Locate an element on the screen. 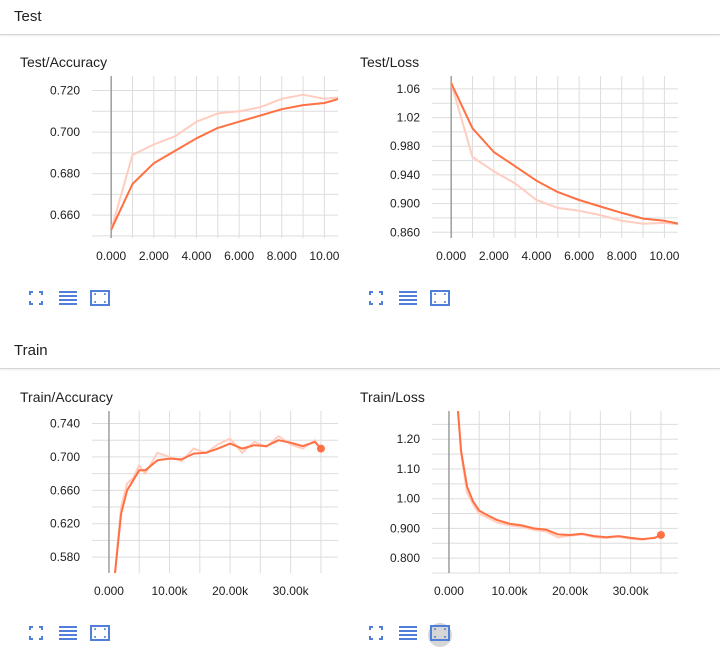 This screenshot has height=666, width=720. y-tick-label: 0.620 is located at coordinates (65, 524).